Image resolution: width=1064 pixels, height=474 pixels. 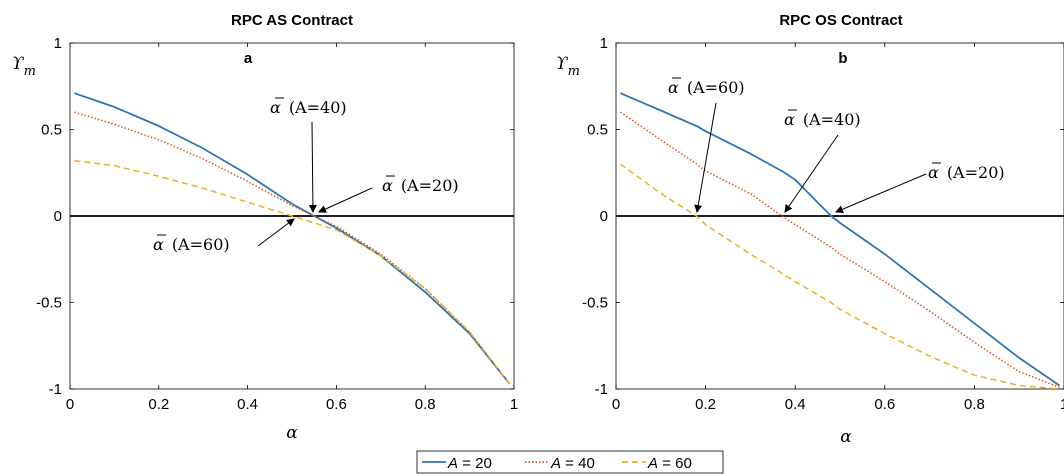 I want to click on annotation-b-60: α (A=60), so click(x=706, y=145).